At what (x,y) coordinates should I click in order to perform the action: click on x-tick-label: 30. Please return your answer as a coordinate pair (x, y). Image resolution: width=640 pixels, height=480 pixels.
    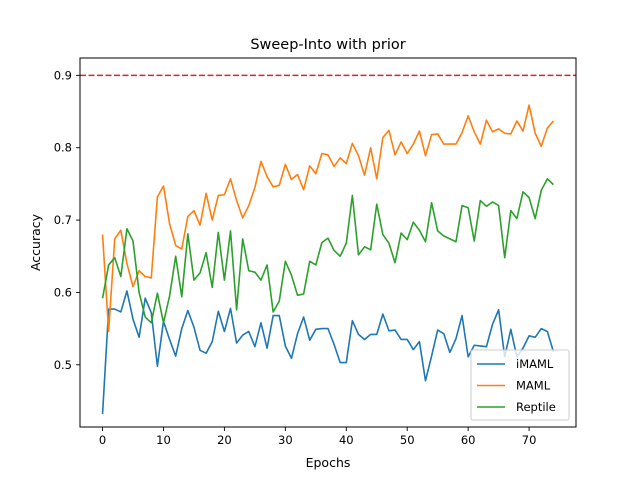
    Looking at the image, I should click on (285, 440).